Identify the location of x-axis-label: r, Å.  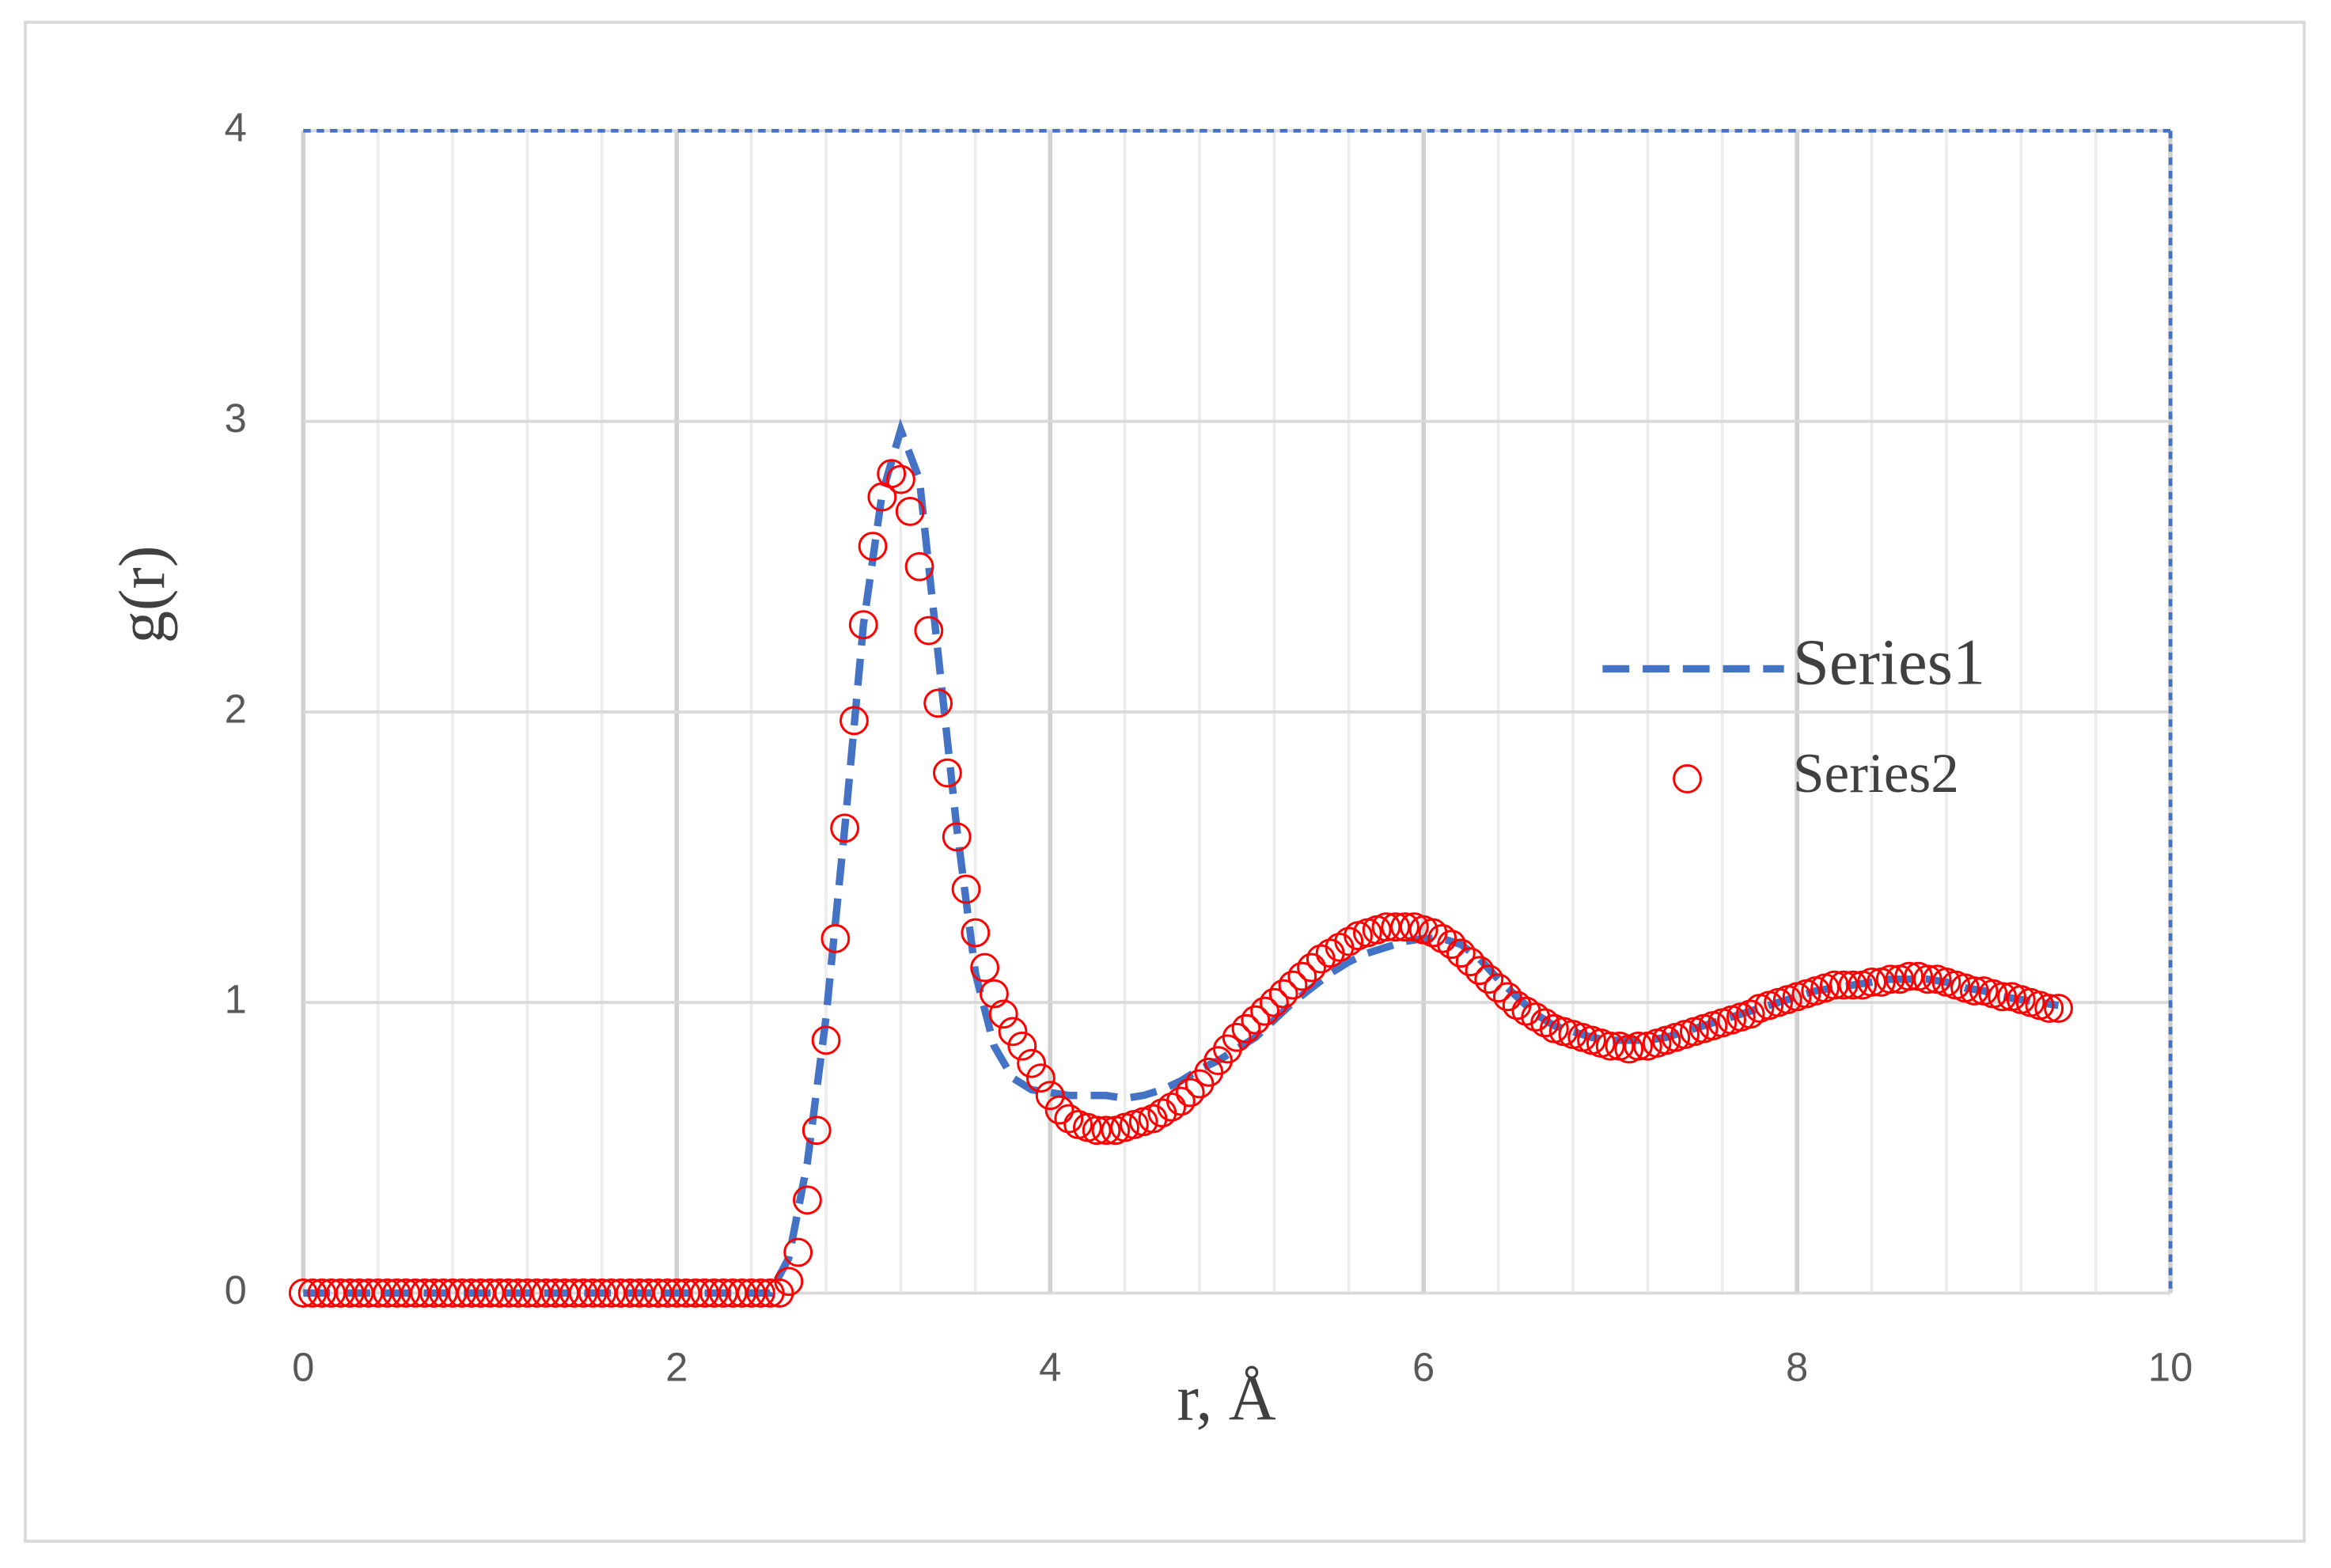
(1226, 1397).